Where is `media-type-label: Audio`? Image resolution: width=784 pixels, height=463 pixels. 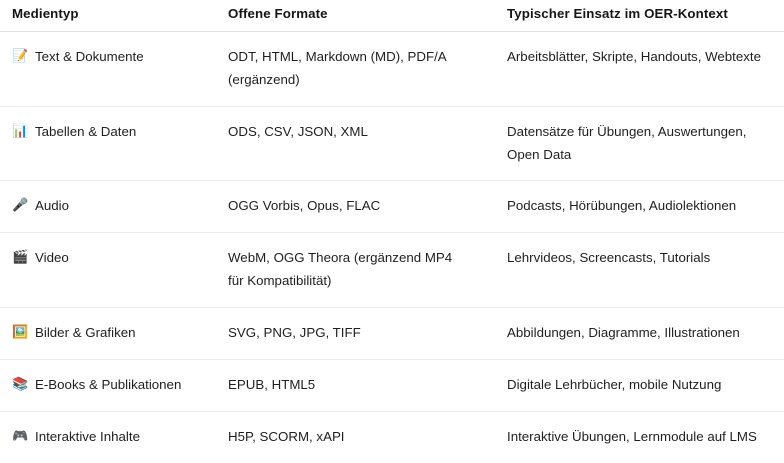
media-type-label: Audio is located at coordinates (52, 206).